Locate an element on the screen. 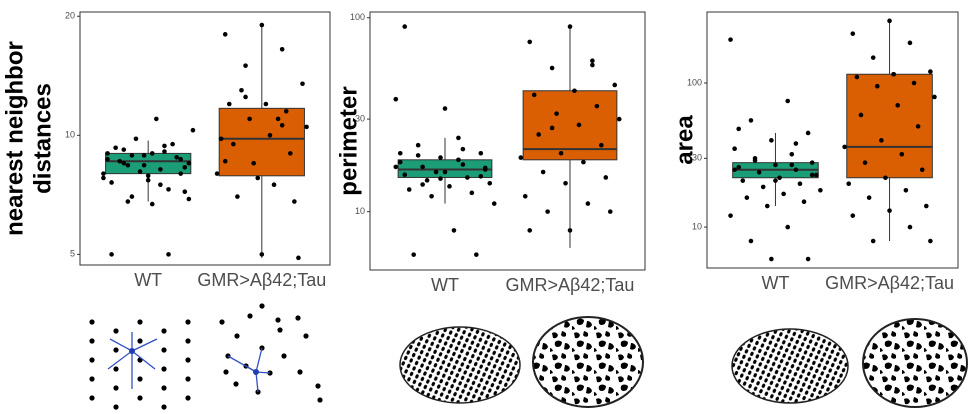 This screenshot has height=414, width=974. y-axis-label: perimeter is located at coordinates (348, 140).